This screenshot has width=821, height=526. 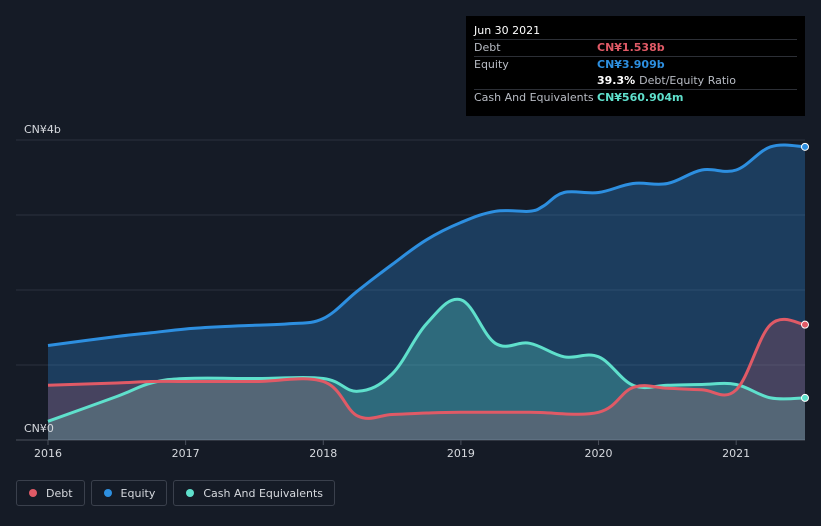 I want to click on legend-item-equity: Equity, so click(x=129, y=493).